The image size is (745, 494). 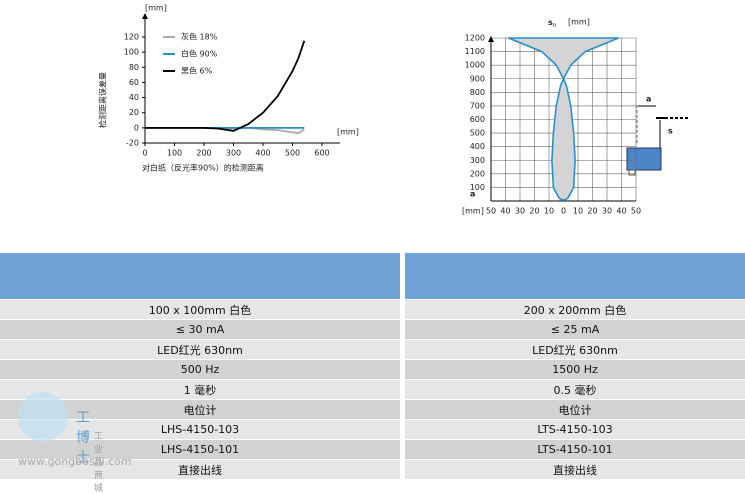 What do you see at coordinates (200, 309) in the screenshot?
I see `table-cell: 100 x 100mm 白色` at bounding box center [200, 309].